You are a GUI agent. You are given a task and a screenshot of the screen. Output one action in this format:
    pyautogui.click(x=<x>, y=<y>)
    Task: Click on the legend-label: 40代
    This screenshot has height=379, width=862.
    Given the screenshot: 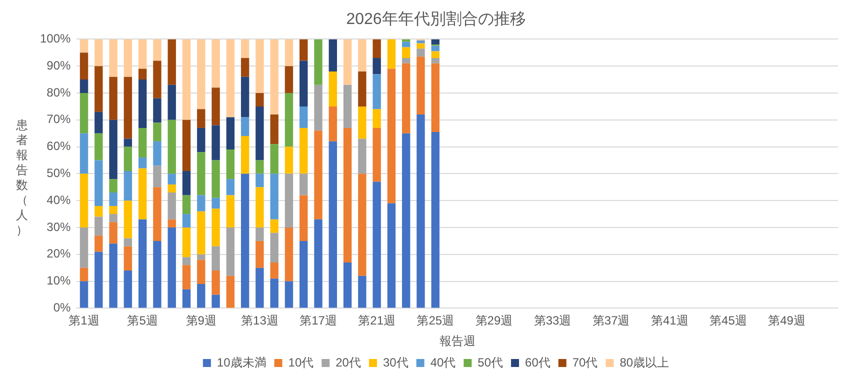 What is the action you would take?
    pyautogui.click(x=443, y=362)
    